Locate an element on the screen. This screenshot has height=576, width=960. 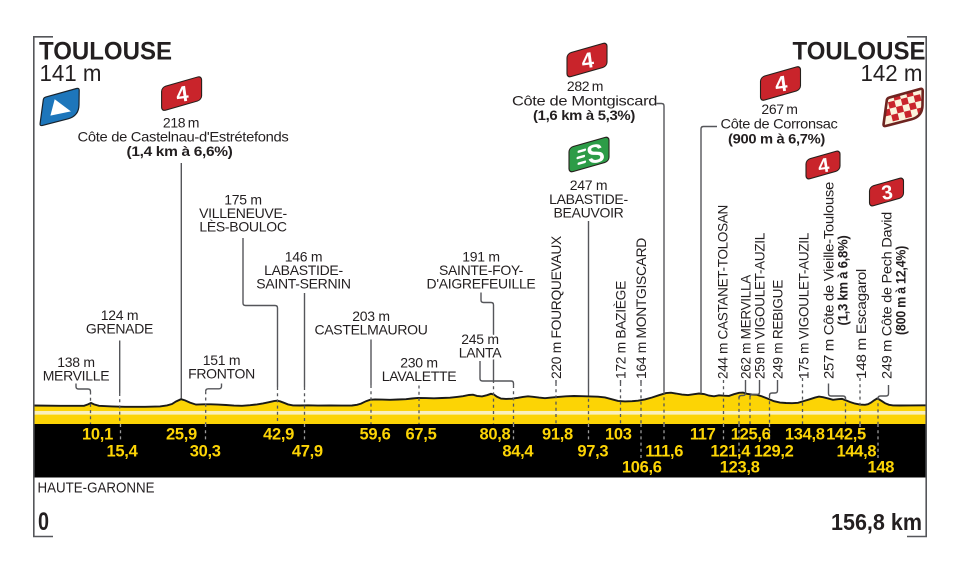
svg-text: 15,4 is located at coordinates (123, 452).